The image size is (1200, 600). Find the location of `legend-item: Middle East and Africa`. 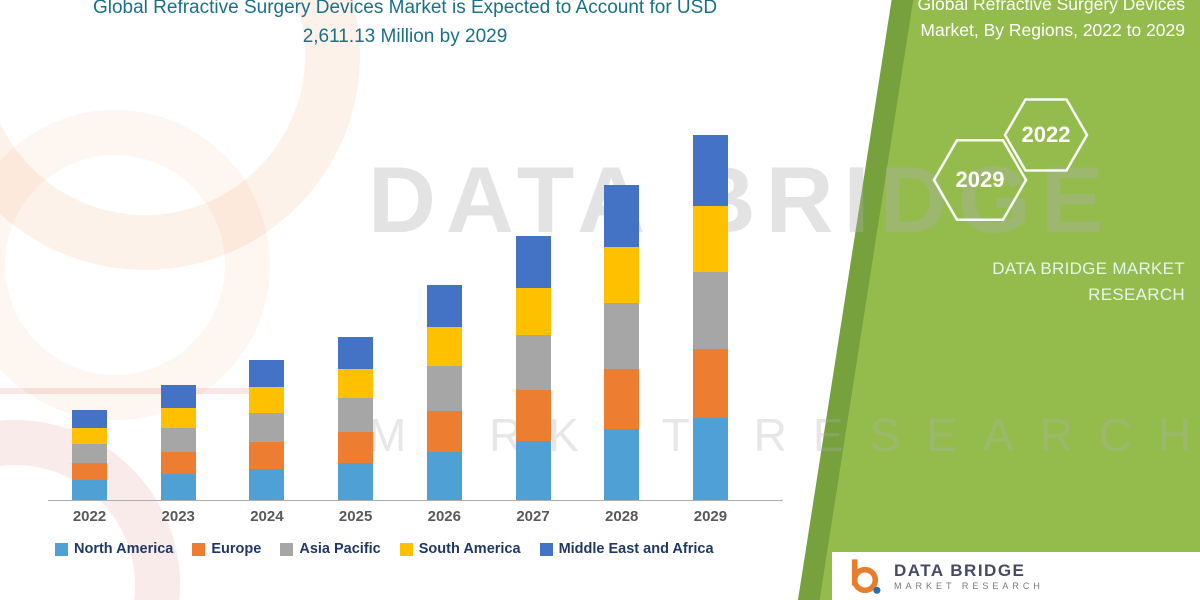

legend-item: Middle East and Africa is located at coordinates (626, 549).